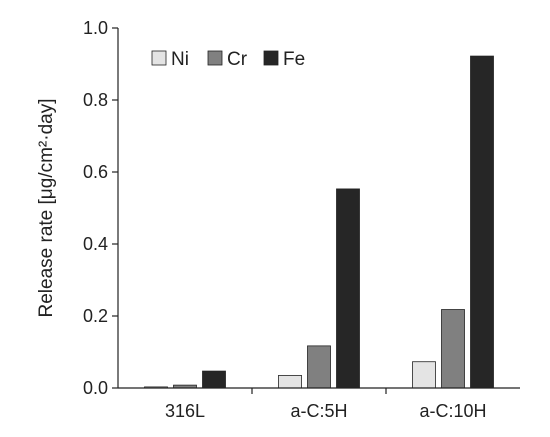  Describe the element at coordinates (95, 172) in the screenshot. I see `y-tick-label: 0.6` at that location.